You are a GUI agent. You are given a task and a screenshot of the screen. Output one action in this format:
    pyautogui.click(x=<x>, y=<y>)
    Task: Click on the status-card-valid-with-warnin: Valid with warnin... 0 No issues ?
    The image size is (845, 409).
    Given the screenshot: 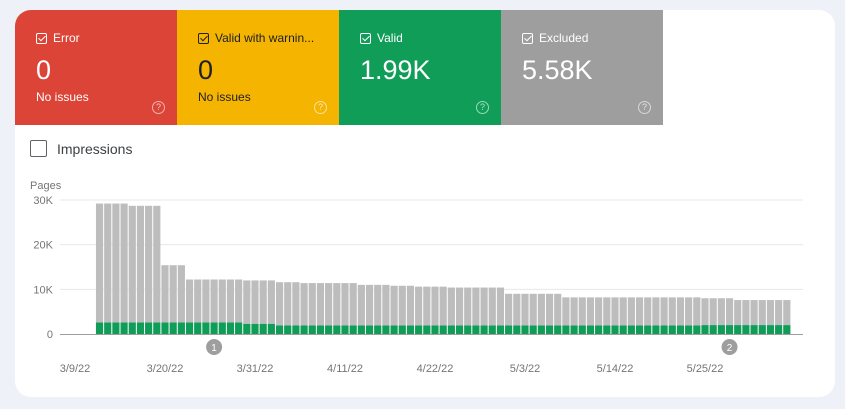 What is the action you would take?
    pyautogui.click(x=258, y=67)
    